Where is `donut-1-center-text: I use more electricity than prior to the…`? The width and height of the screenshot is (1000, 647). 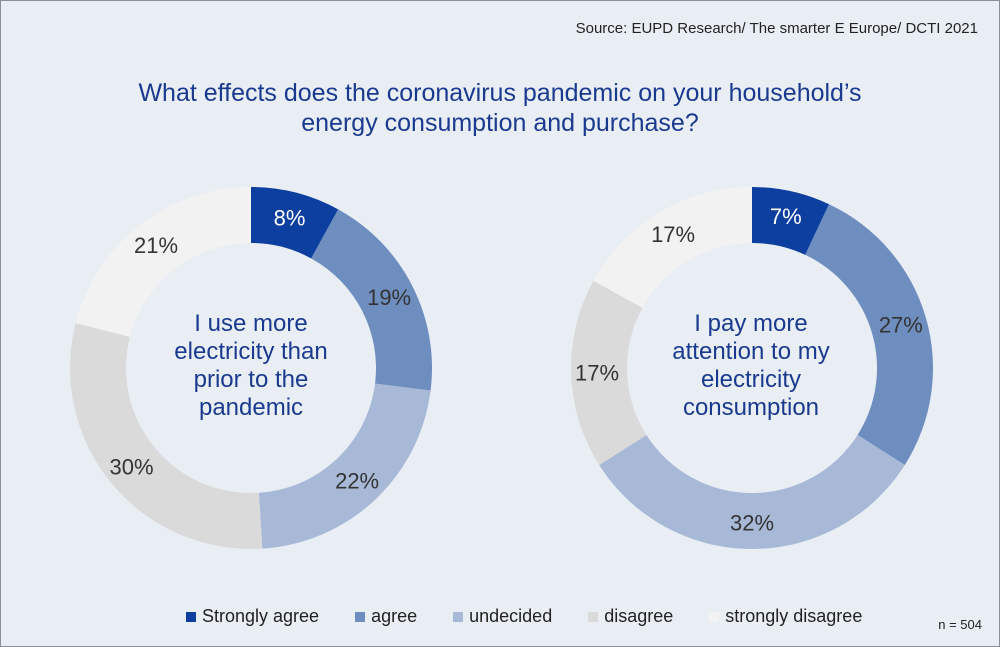 donut-1-center-text: I use more electricity than prior to the… is located at coordinates (251, 366).